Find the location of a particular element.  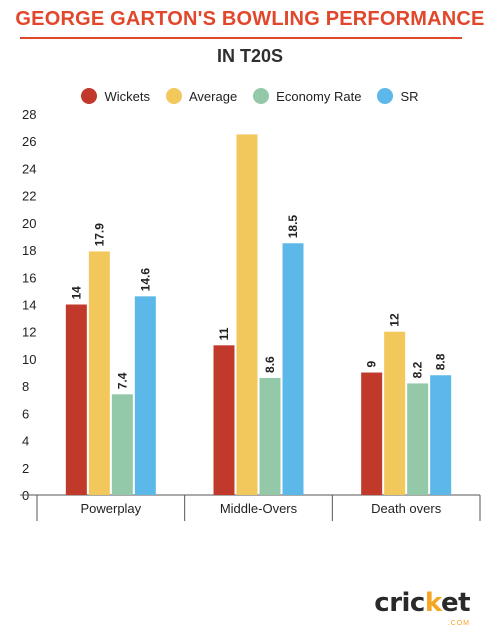

logo-text-b: k is located at coordinates (433, 603).